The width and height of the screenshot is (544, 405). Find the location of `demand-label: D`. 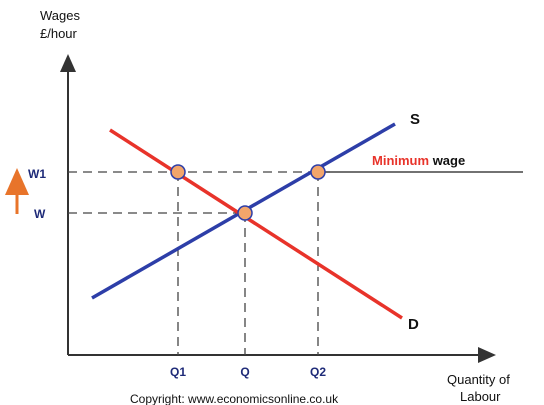

demand-label: D is located at coordinates (413, 324).